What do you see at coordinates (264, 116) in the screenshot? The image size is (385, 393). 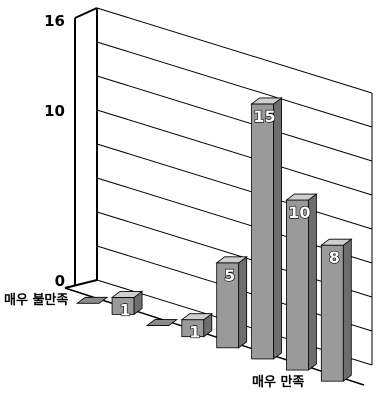 I see `bar-data-label: 15` at bounding box center [264, 116].